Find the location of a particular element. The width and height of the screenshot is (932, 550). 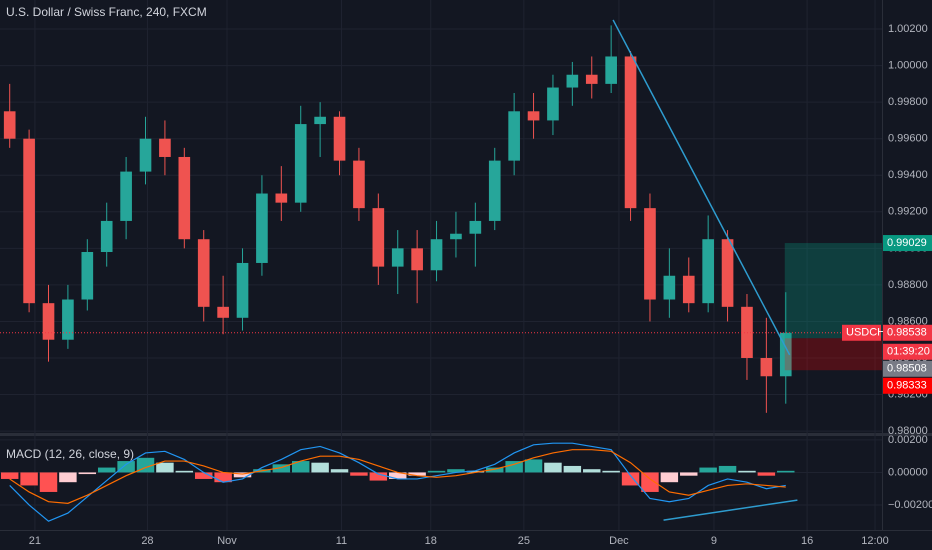

profit-zone is located at coordinates (833, 291).